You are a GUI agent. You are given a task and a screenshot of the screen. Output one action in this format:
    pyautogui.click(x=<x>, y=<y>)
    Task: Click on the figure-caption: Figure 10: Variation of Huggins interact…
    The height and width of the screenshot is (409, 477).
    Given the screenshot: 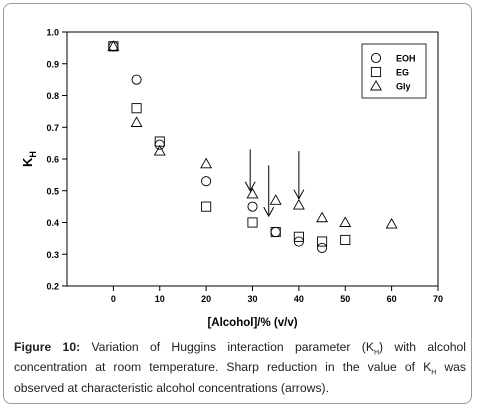 What is the action you would take?
    pyautogui.click(x=240, y=368)
    